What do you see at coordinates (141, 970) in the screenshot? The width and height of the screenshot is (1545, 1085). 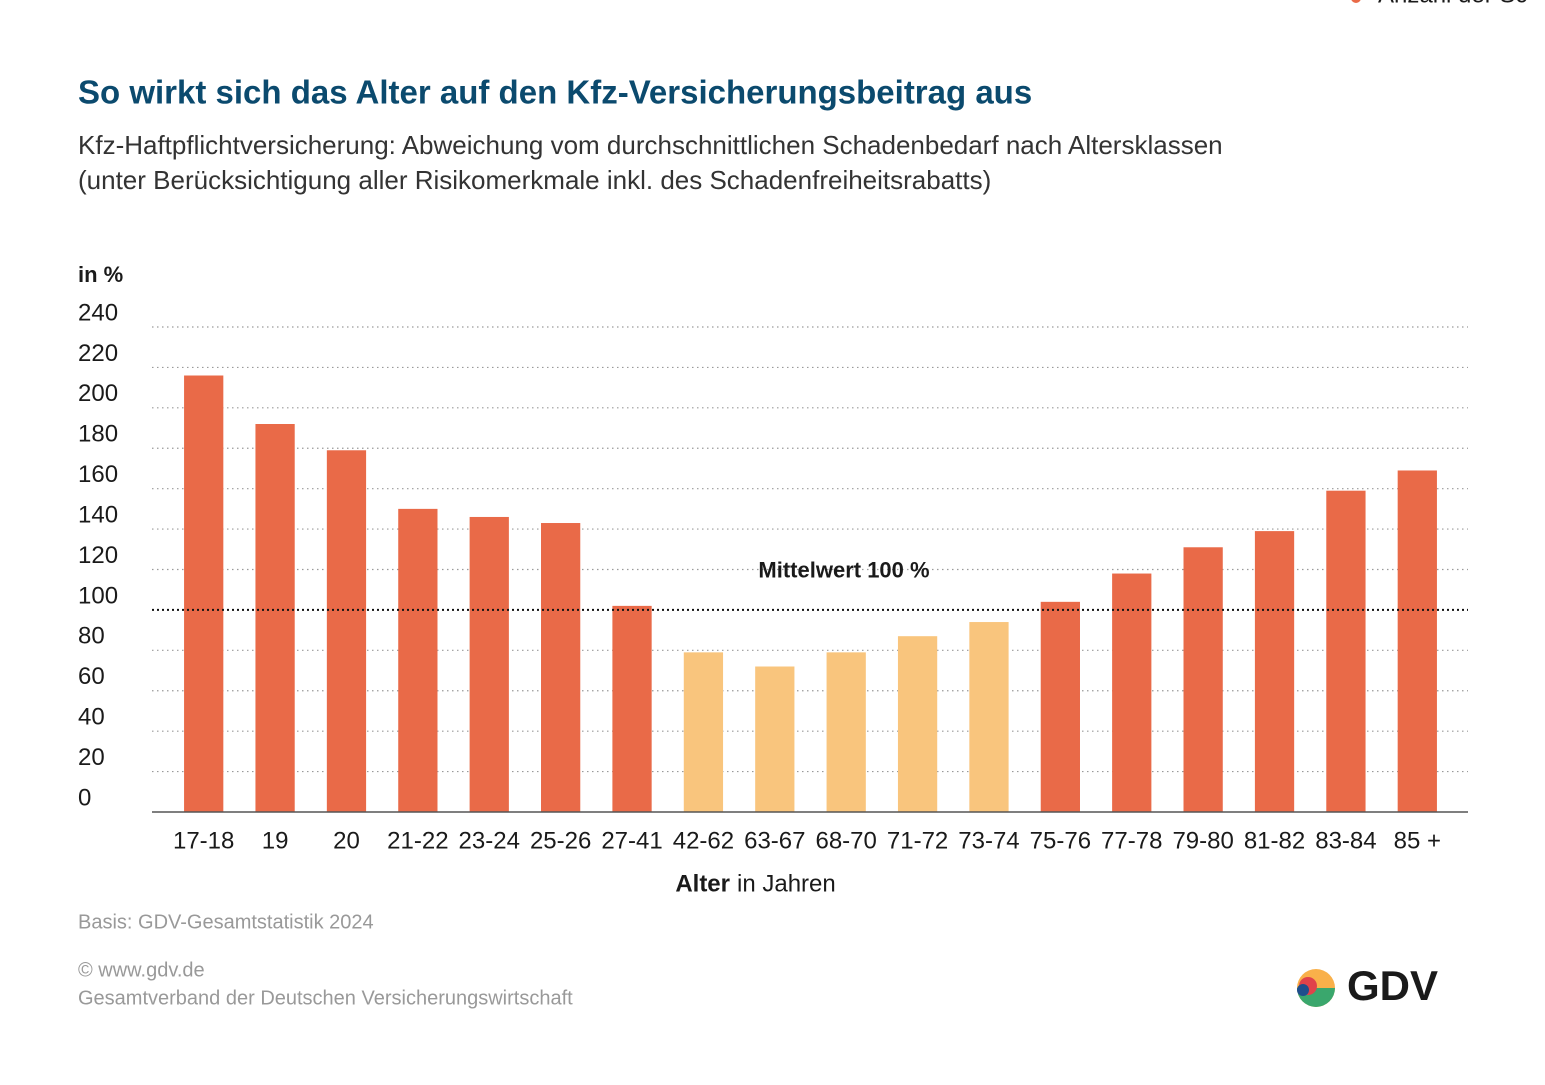 I see `footer: © www.gdv.de` at bounding box center [141, 970].